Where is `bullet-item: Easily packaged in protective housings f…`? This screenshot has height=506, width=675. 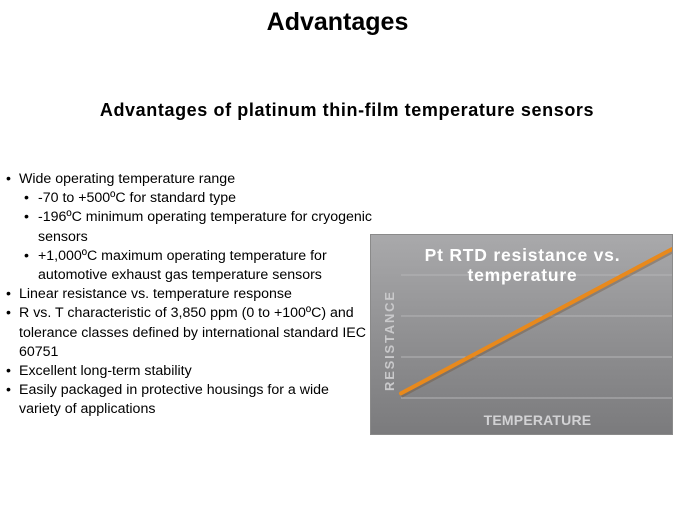 bullet-item: Easily packaged in protective housings f… is located at coordinates (190, 400).